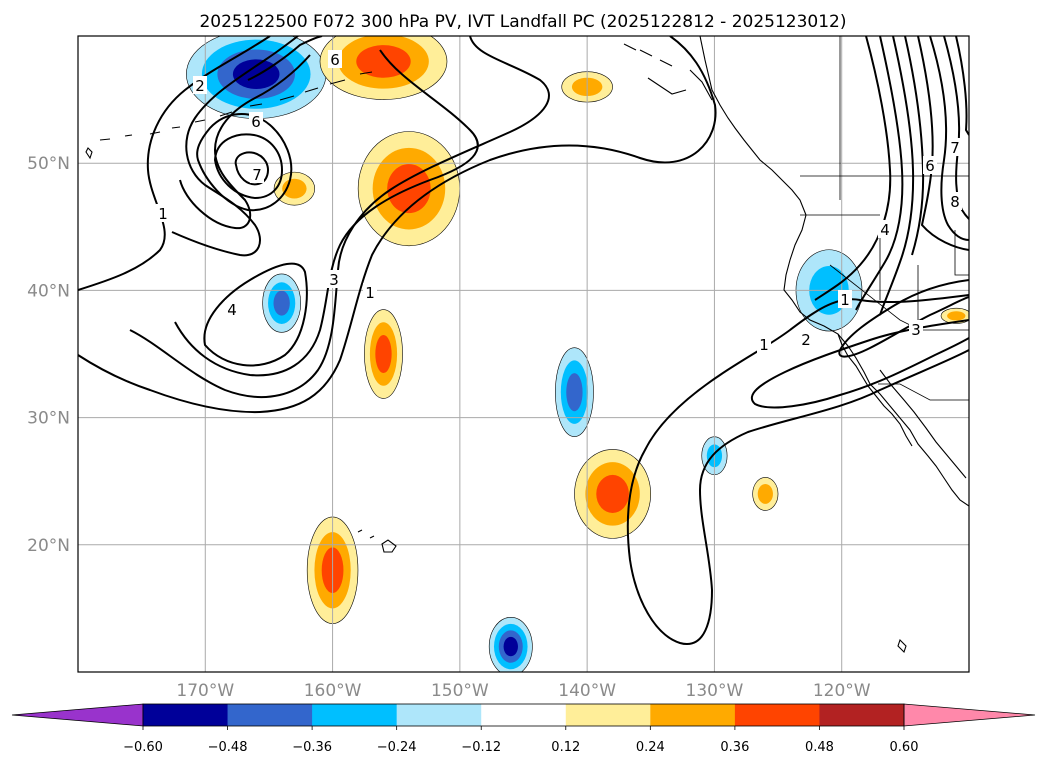 The width and height of the screenshot is (1047, 765). I want to click on anomaly-great-basin-pos, so click(954, 315).